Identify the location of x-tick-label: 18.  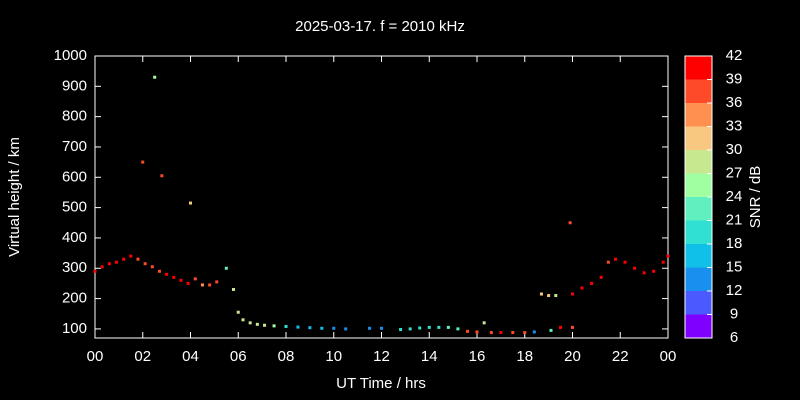
(524, 356).